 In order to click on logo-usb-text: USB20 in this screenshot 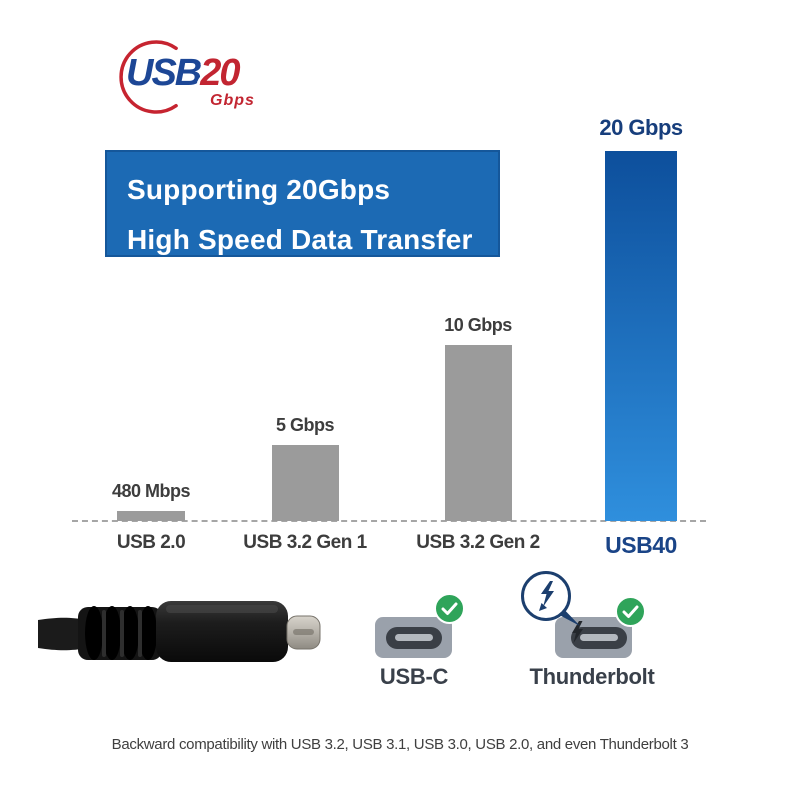, I will do `click(183, 73)`.